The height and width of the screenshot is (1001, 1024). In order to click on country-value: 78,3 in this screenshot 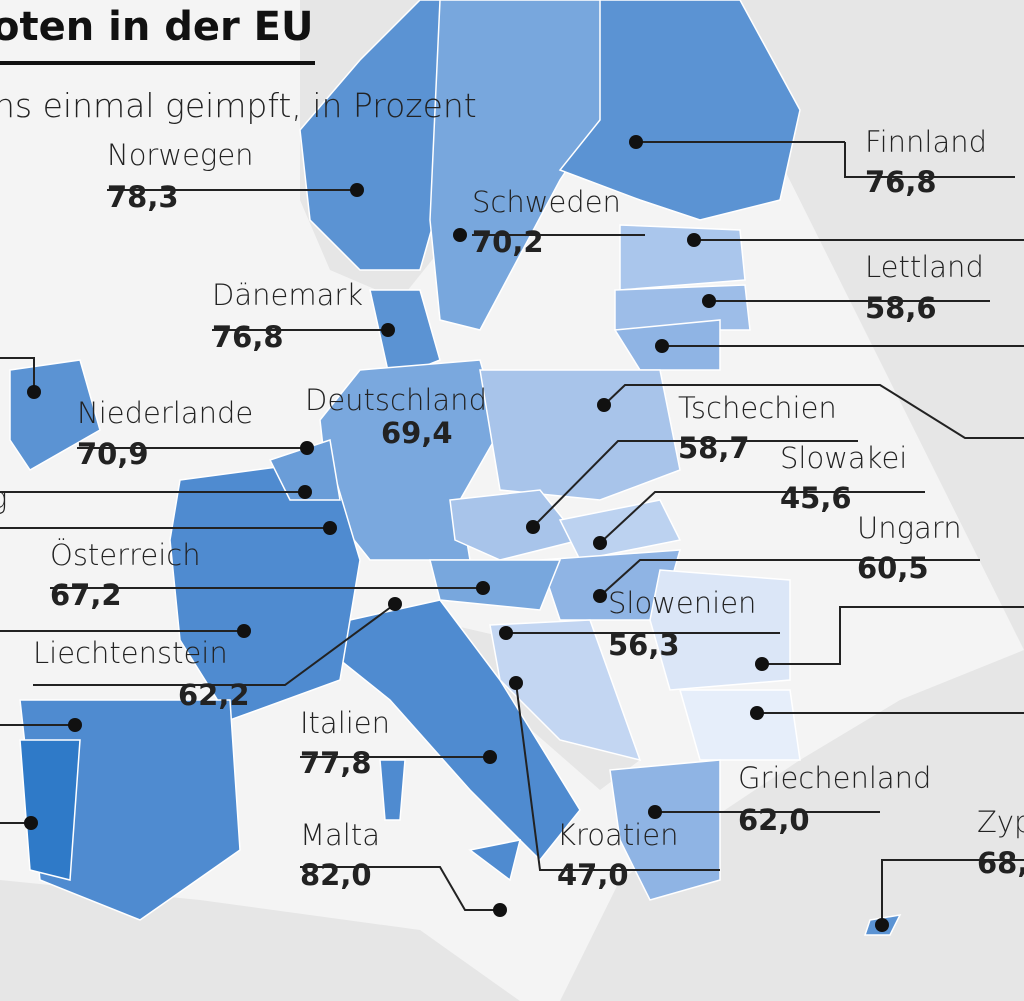, I will do `click(143, 197)`.